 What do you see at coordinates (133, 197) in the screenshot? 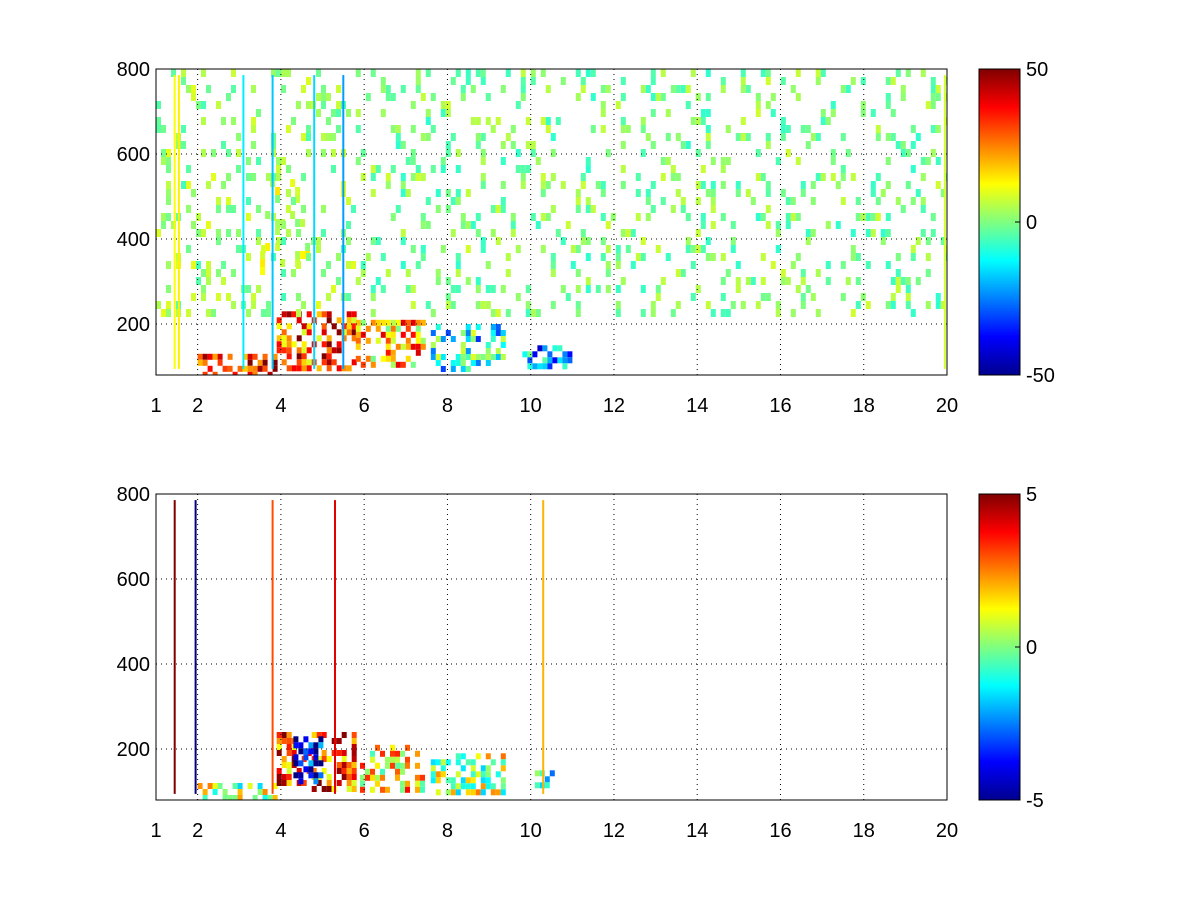
I see `top-y-ticks: 200 400 600 800` at bounding box center [133, 197].